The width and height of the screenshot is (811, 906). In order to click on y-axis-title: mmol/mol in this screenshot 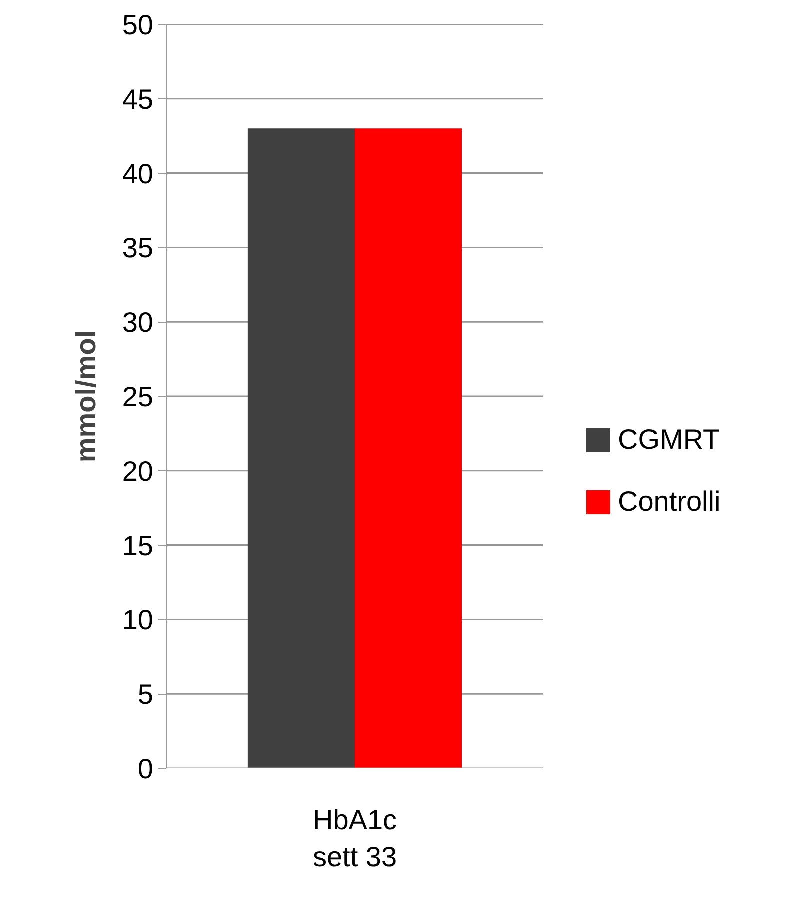, I will do `click(86, 396)`.